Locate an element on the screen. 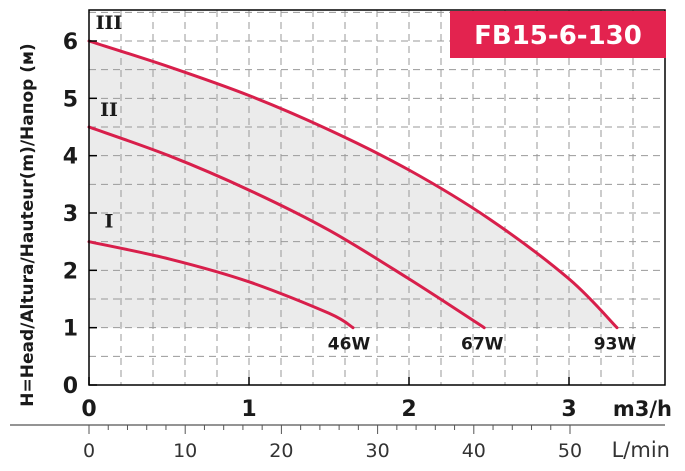 The height and width of the screenshot is (471, 685). x-tick-label: 2 is located at coordinates (408, 409).